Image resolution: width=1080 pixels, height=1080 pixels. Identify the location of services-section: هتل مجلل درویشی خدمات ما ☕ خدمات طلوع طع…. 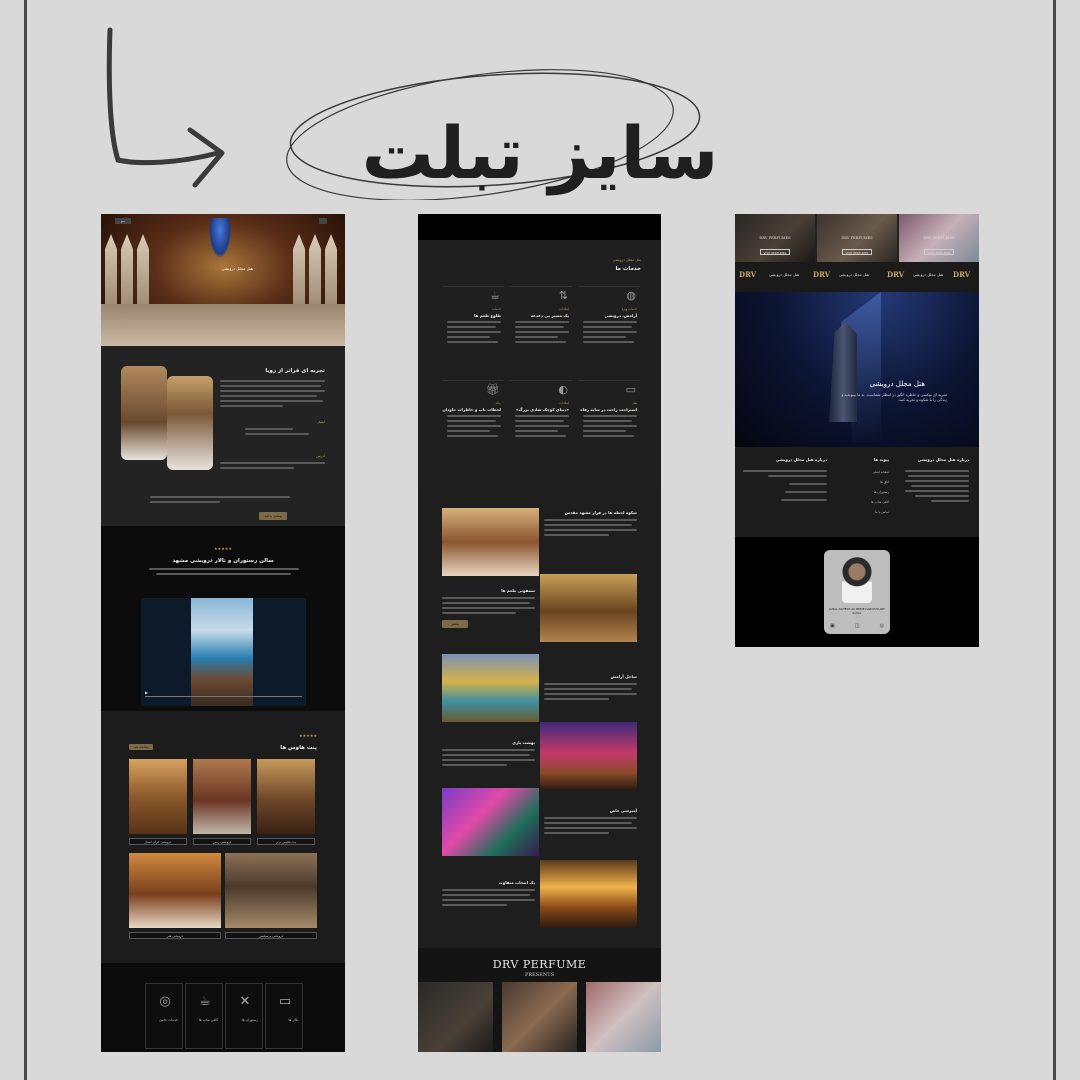
(539, 364).